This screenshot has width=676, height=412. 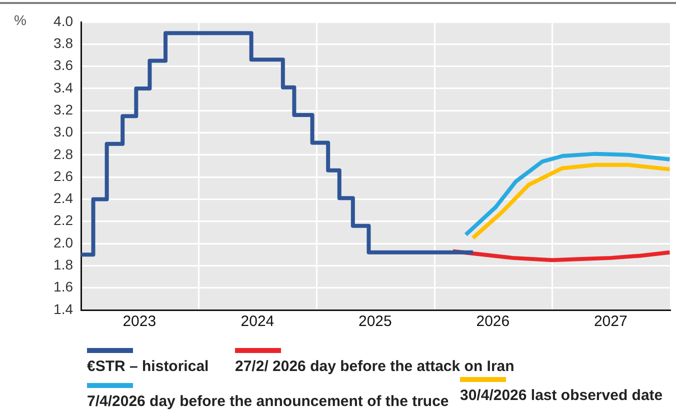 What do you see at coordinates (375, 321) in the screenshot?
I see `x-tick-label: 2025` at bounding box center [375, 321].